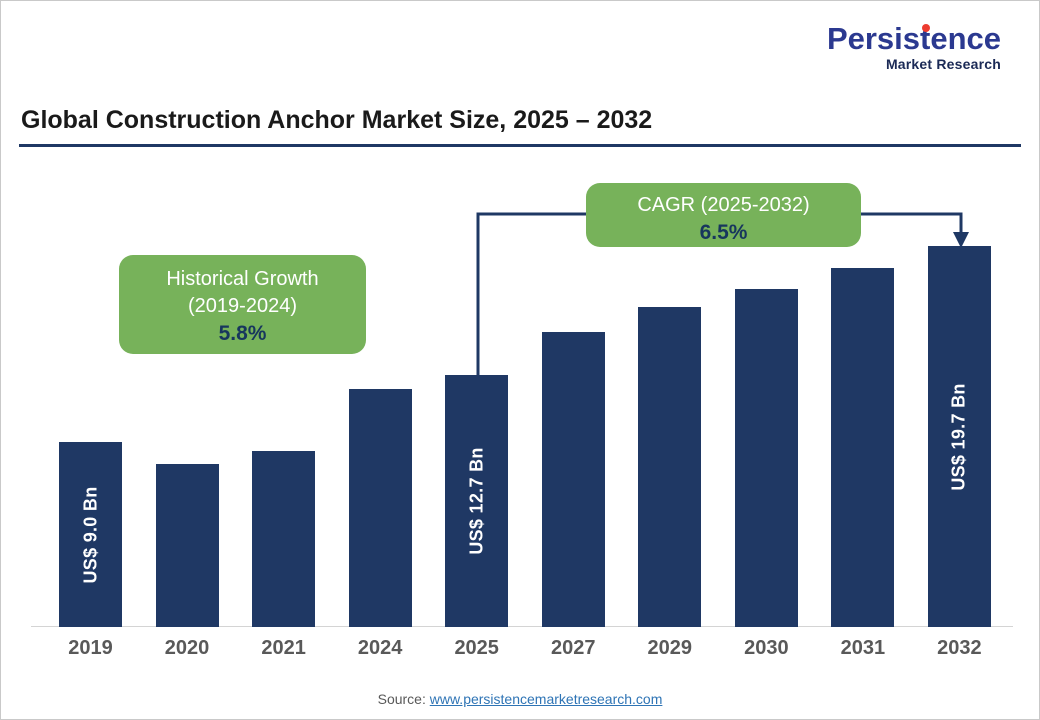  I want to click on pmr-logo: Persistence Market Research, so click(914, 47).